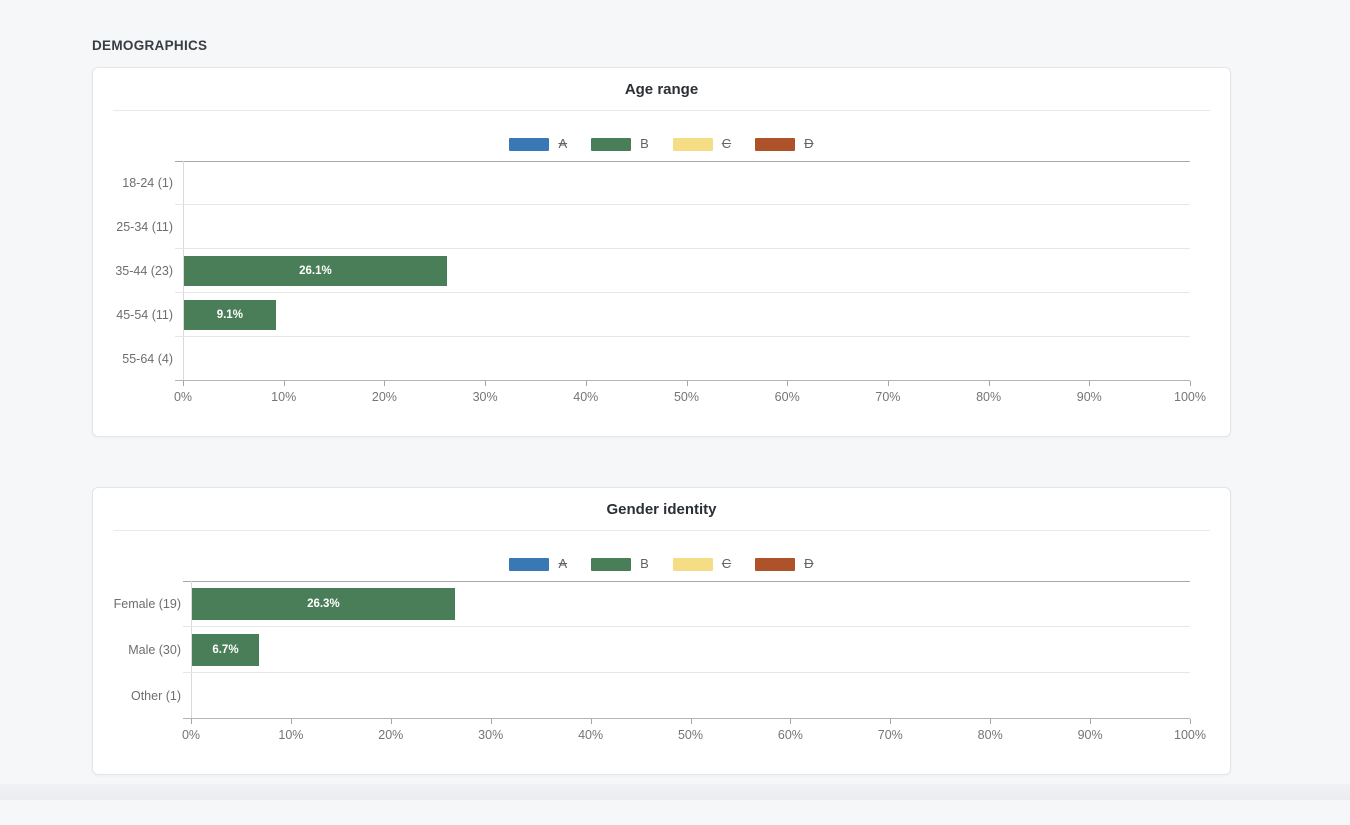 The width and height of the screenshot is (1350, 825). What do you see at coordinates (384, 397) in the screenshot?
I see `x-tick-label: 20%` at bounding box center [384, 397].